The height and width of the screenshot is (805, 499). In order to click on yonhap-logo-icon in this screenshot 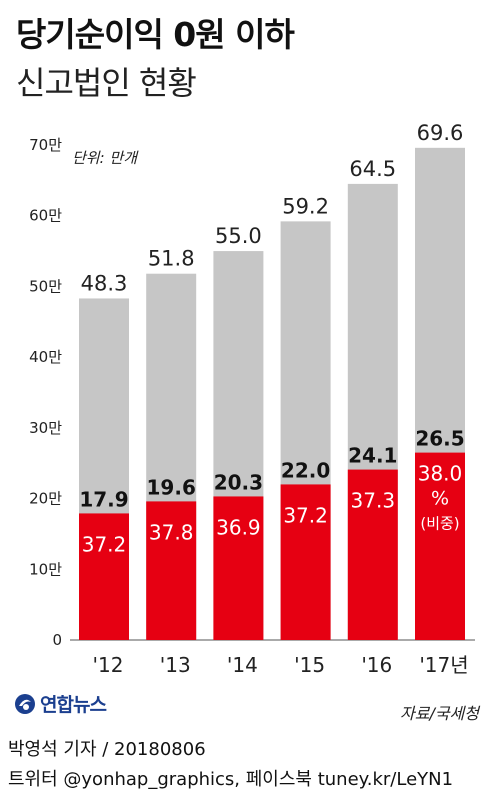, I will do `click(25, 703)`.